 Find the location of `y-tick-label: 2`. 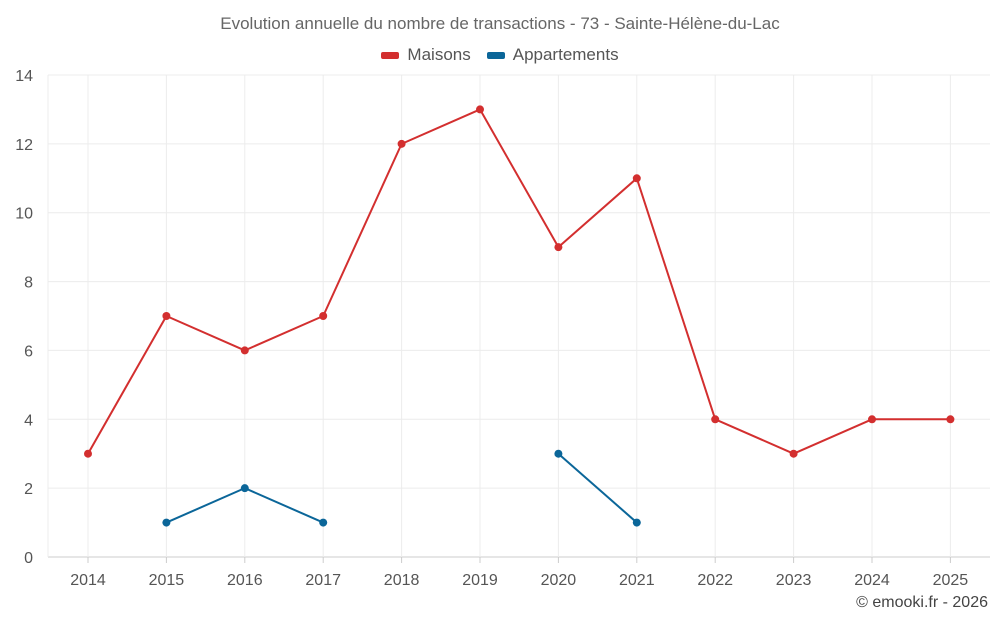

y-tick-label: 2 is located at coordinates (28, 489).